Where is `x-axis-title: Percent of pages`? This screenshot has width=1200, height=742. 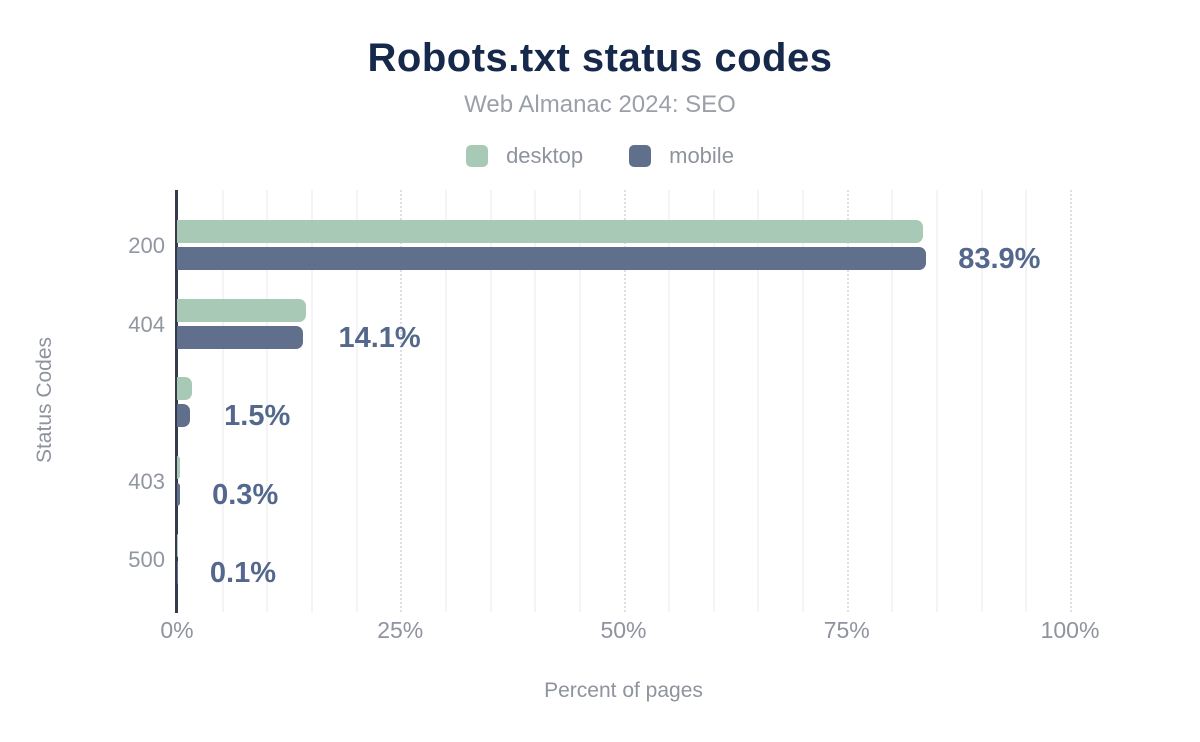 x-axis-title: Percent of pages is located at coordinates (623, 690).